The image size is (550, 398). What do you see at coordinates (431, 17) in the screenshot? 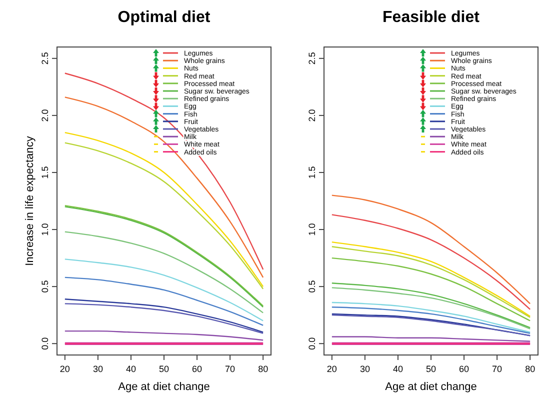
I see `chart-title: Feasible diet` at bounding box center [431, 17].